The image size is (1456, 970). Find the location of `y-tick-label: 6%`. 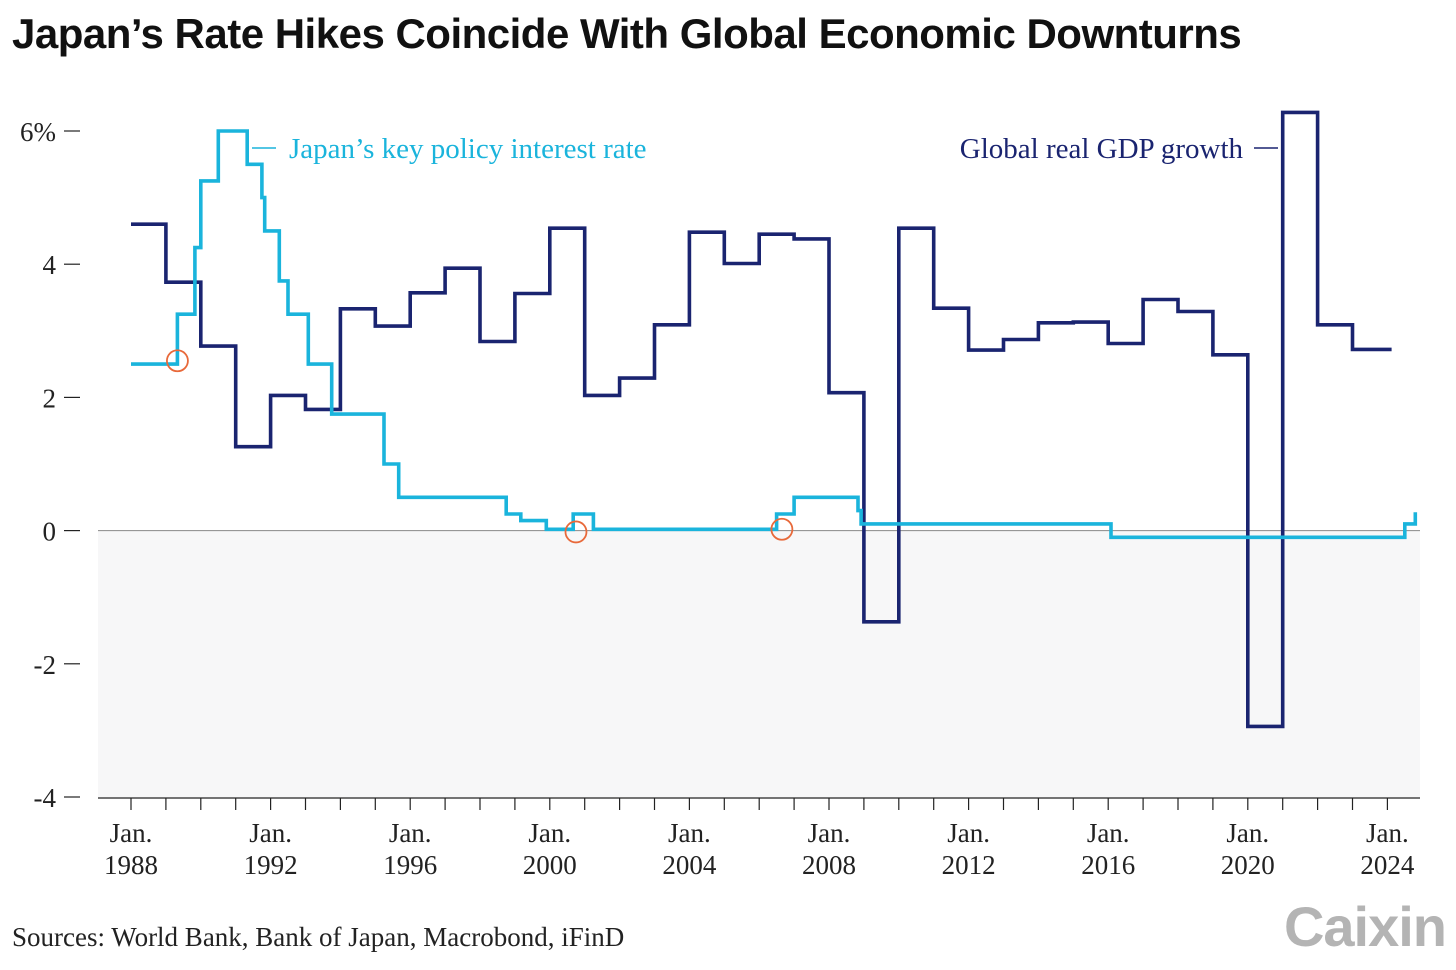

y-tick-label: 6% is located at coordinates (38, 132).